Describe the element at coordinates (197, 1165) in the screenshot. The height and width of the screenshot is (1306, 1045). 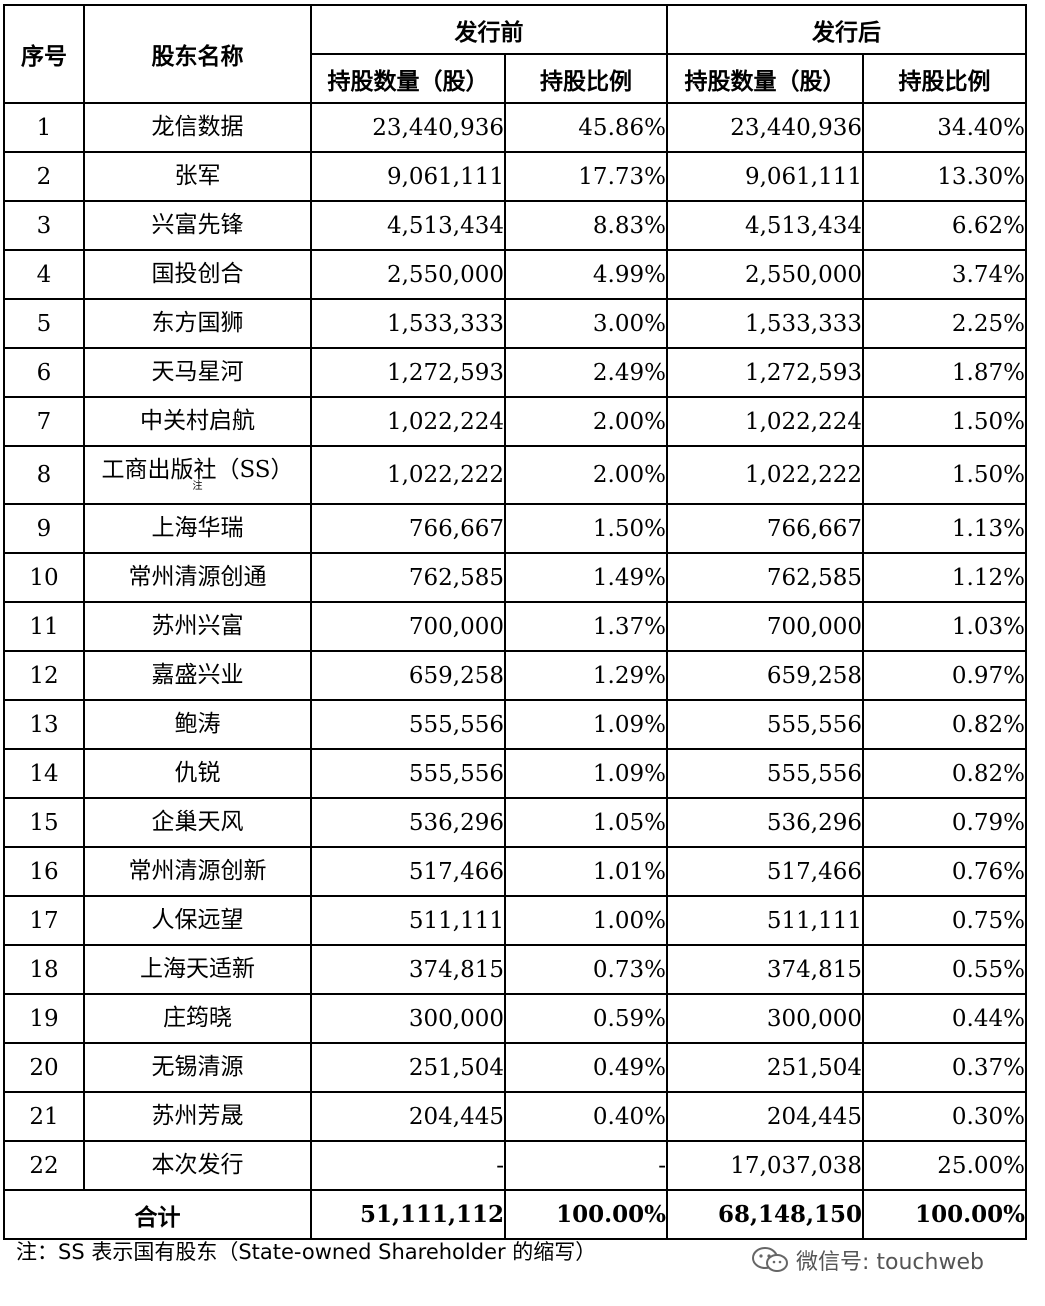
I see `row-name: 本次发行` at that location.